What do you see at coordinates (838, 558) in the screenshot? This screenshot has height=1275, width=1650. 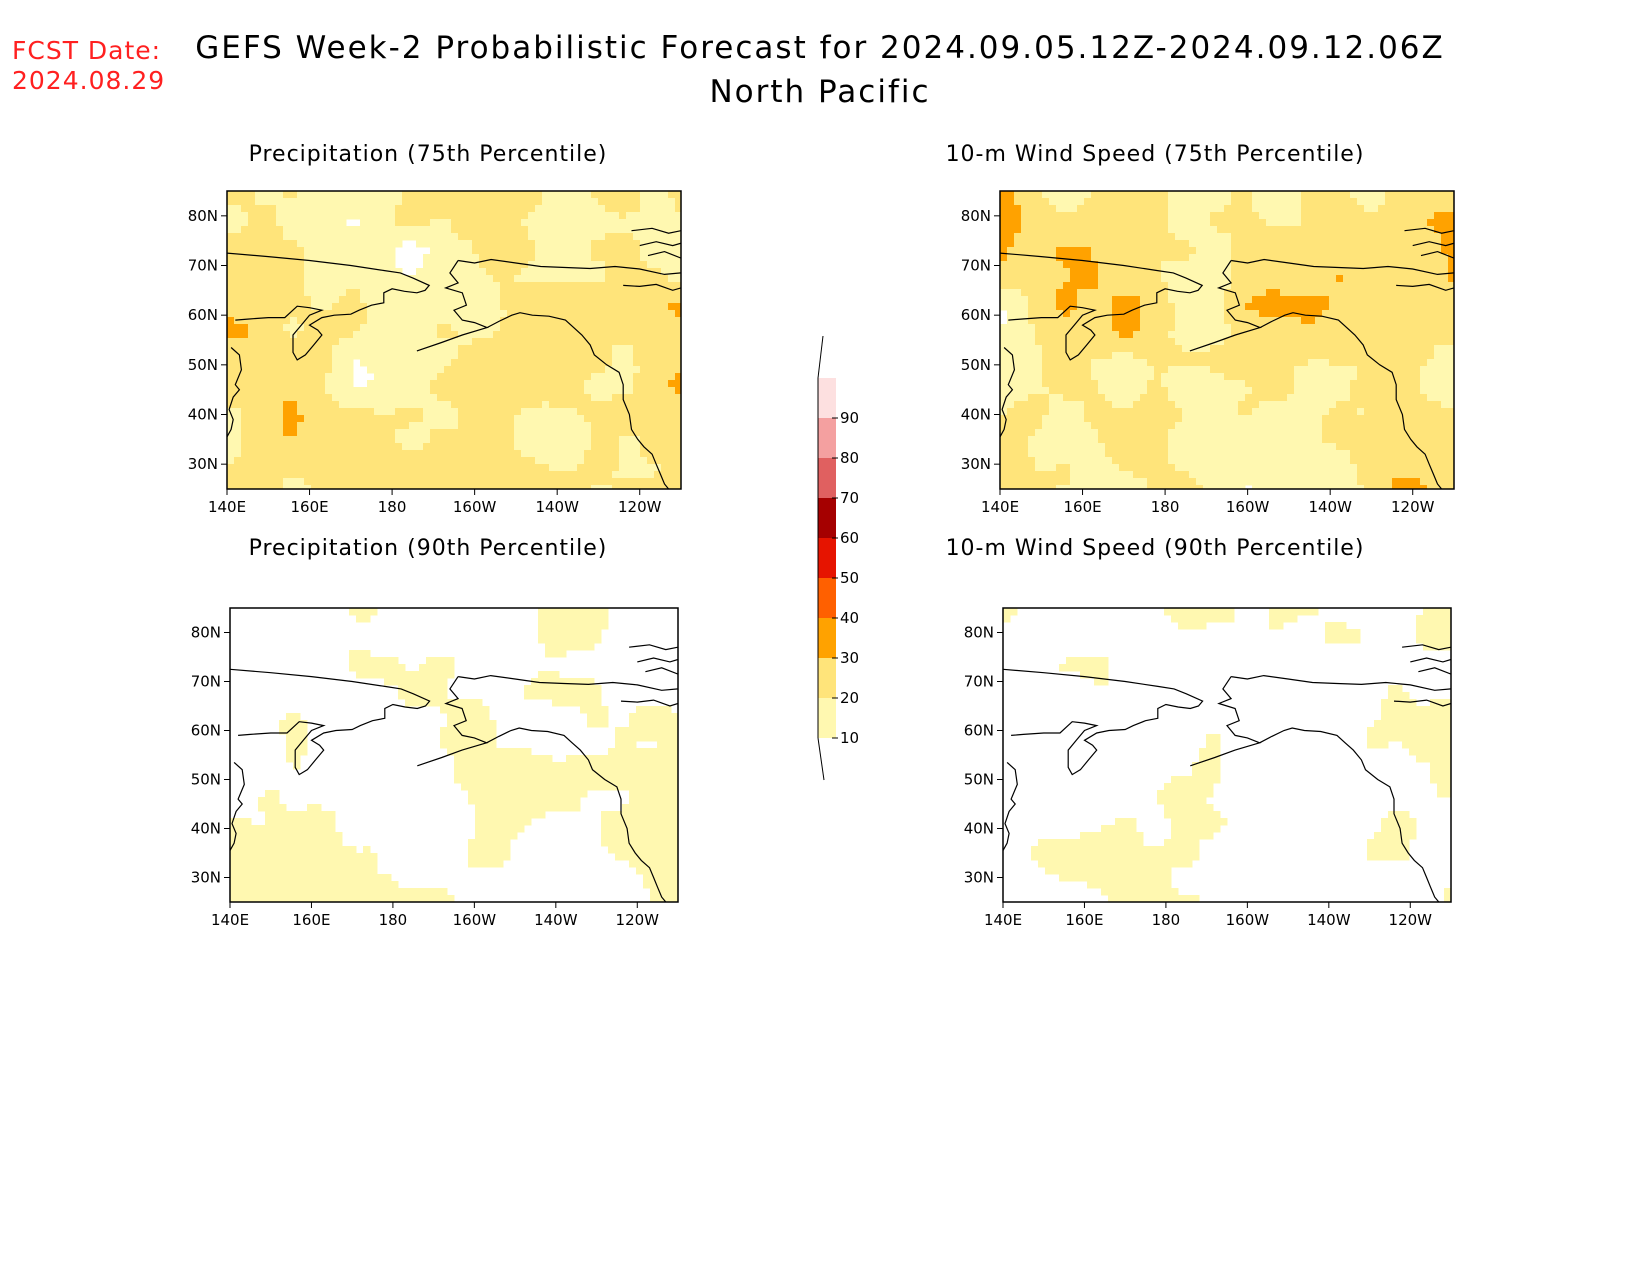 I see `colorbar: 10 20 30 40 50 60 70 80 90` at bounding box center [838, 558].